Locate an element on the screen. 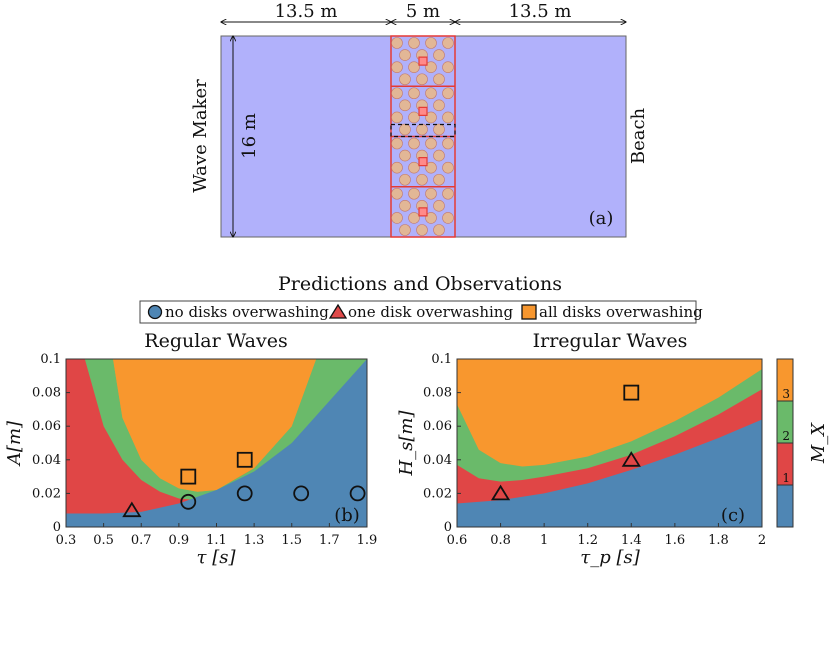 The width and height of the screenshot is (831, 670). panel-c-xlabel: τ_p [s] is located at coordinates (610, 557).